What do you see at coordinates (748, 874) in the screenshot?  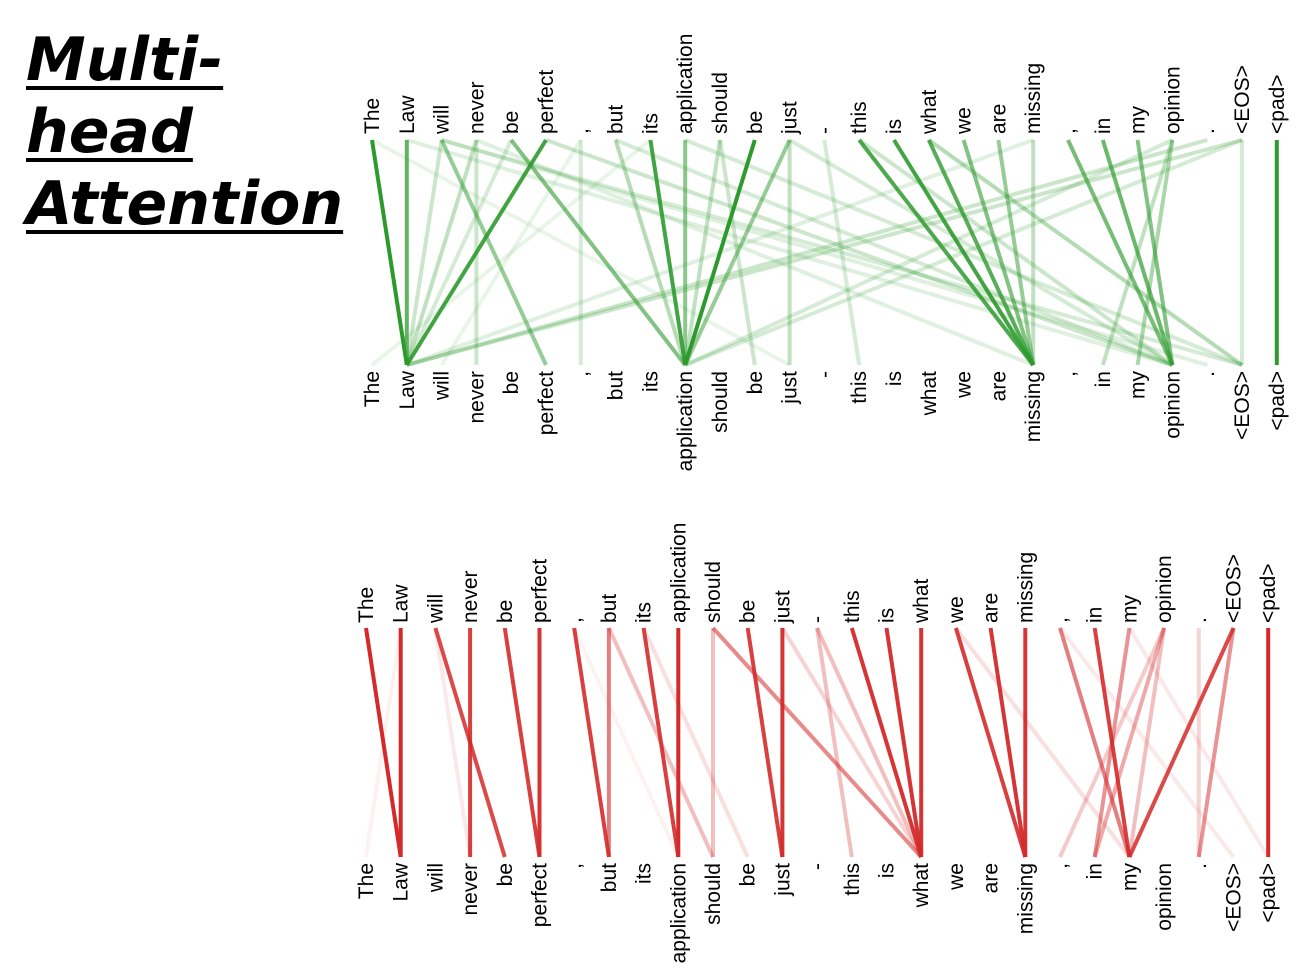 I see `red-target-token: be` at bounding box center [748, 874].